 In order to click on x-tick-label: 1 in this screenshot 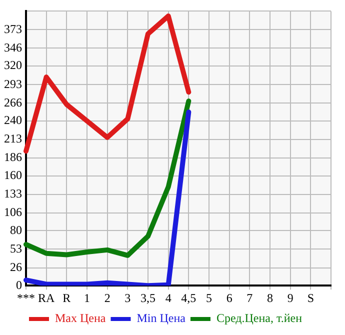, I will do `click(87, 297)`.